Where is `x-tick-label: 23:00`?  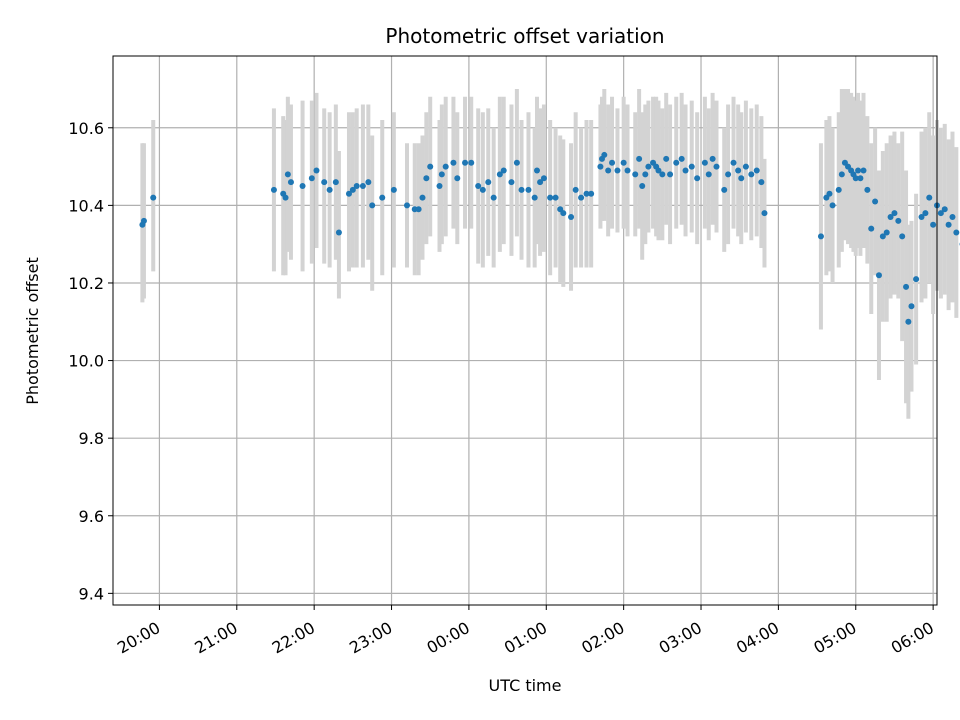 x-tick-label: 23:00 is located at coordinates (370, 638).